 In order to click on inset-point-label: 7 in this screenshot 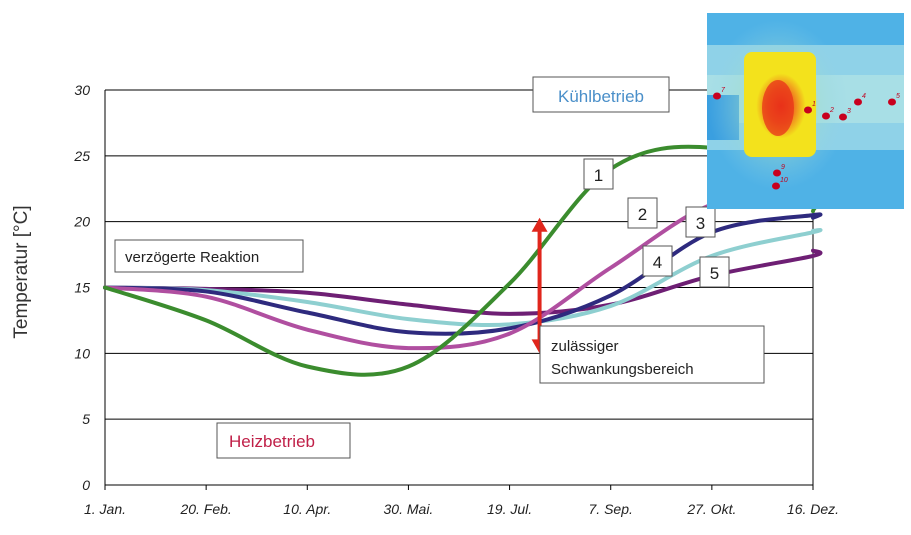, I will do `click(723, 90)`.